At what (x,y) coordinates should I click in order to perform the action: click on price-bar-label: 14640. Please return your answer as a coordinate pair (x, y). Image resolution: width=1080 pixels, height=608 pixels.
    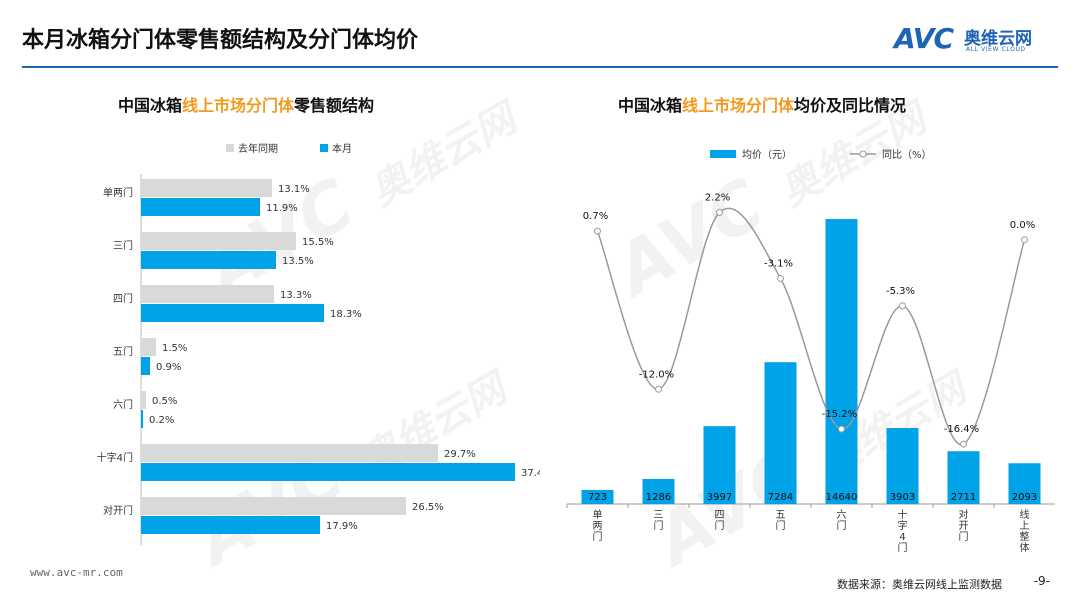
    Looking at the image, I should click on (842, 497).